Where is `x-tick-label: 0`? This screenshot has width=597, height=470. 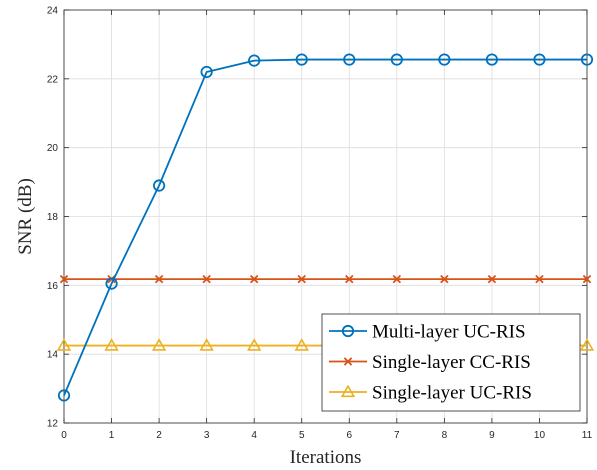 x-tick-label: 0 is located at coordinates (64, 435).